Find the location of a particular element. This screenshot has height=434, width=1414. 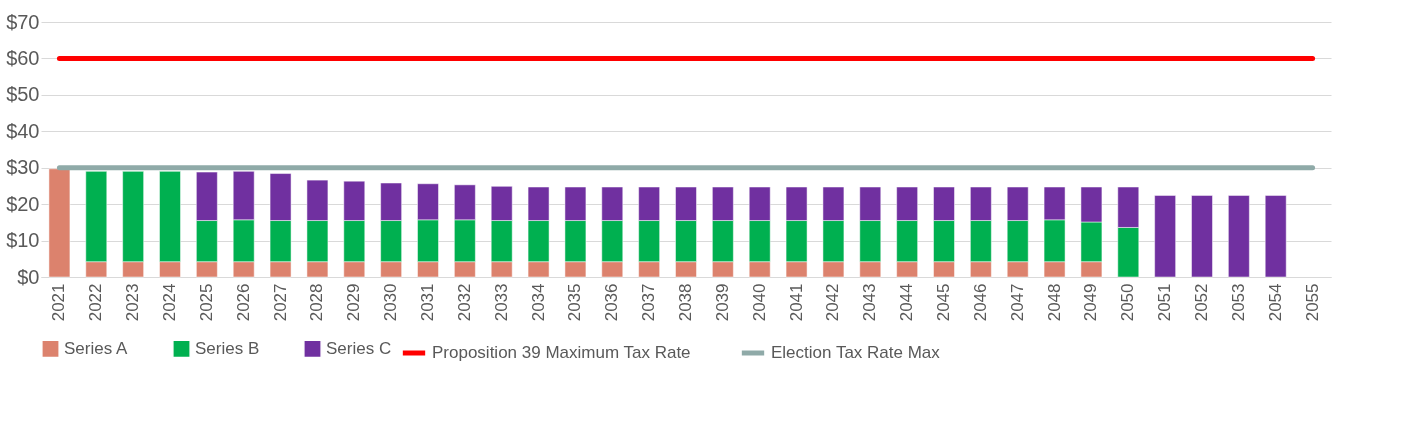

x-tick-label: 2033 is located at coordinates (501, 302).